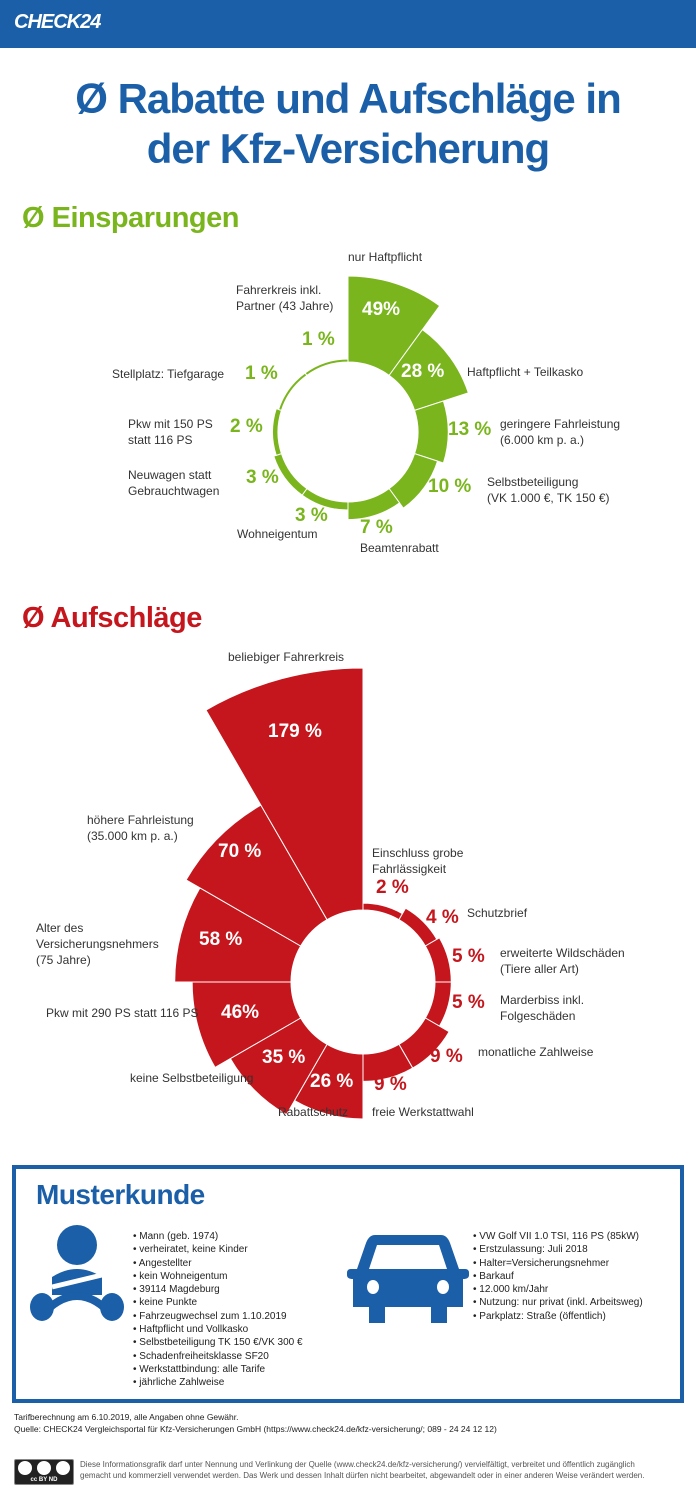  Describe the element at coordinates (25, 1468) in the screenshot. I see `cc-icon` at that location.